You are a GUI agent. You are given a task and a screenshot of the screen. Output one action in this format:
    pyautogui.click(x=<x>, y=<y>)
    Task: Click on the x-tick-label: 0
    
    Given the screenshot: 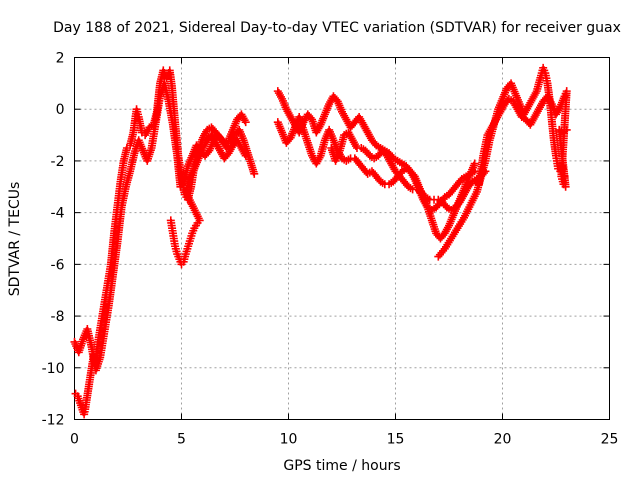 What is the action you would take?
    pyautogui.click(x=74, y=440)
    